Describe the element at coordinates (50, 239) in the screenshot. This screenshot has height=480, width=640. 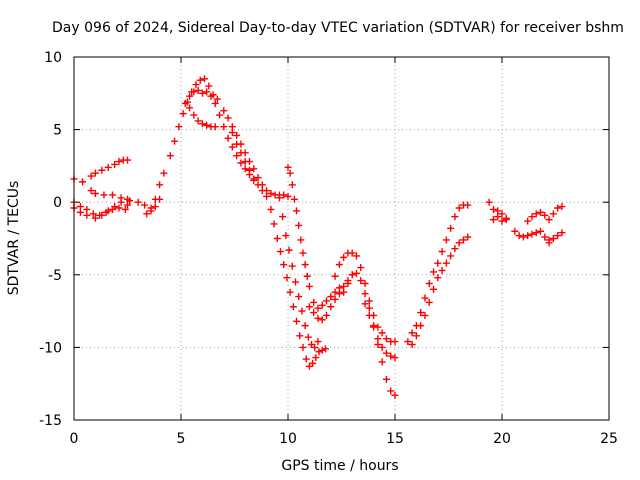
I see `y-tick-labels: -15 -10 -5 0 5 10` at that location.